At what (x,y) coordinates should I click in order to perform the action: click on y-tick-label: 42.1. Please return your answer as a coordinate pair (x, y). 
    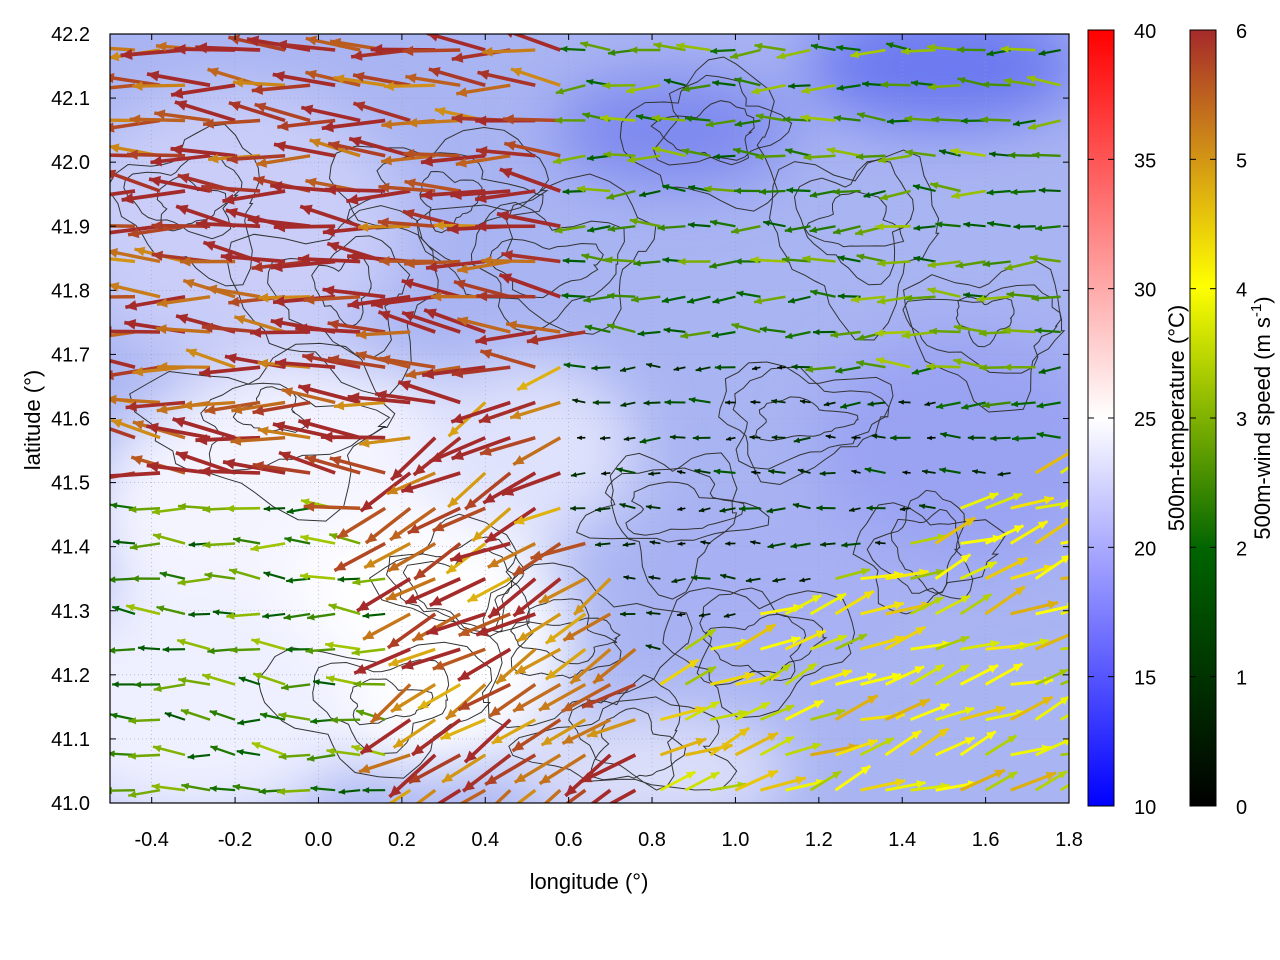
    Looking at the image, I should click on (70, 99).